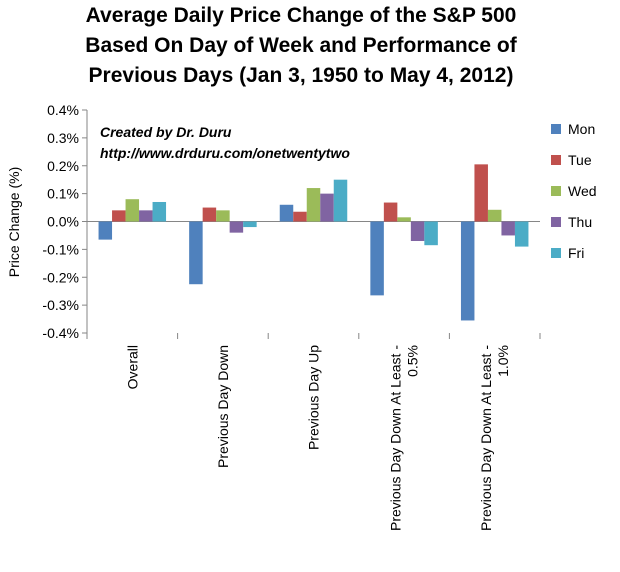 Image resolution: width=620 pixels, height=572 pixels. Describe the element at coordinates (576, 253) in the screenshot. I see `legend-label-fri: Fri` at that location.